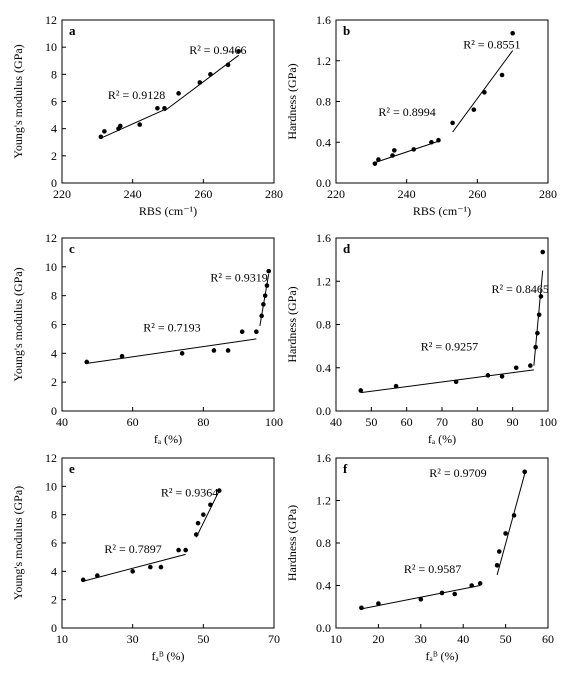 This screenshot has height=677, width=563. What do you see at coordinates (54, 571) in the screenshot?
I see `y-tick-label: 4` at bounding box center [54, 571].